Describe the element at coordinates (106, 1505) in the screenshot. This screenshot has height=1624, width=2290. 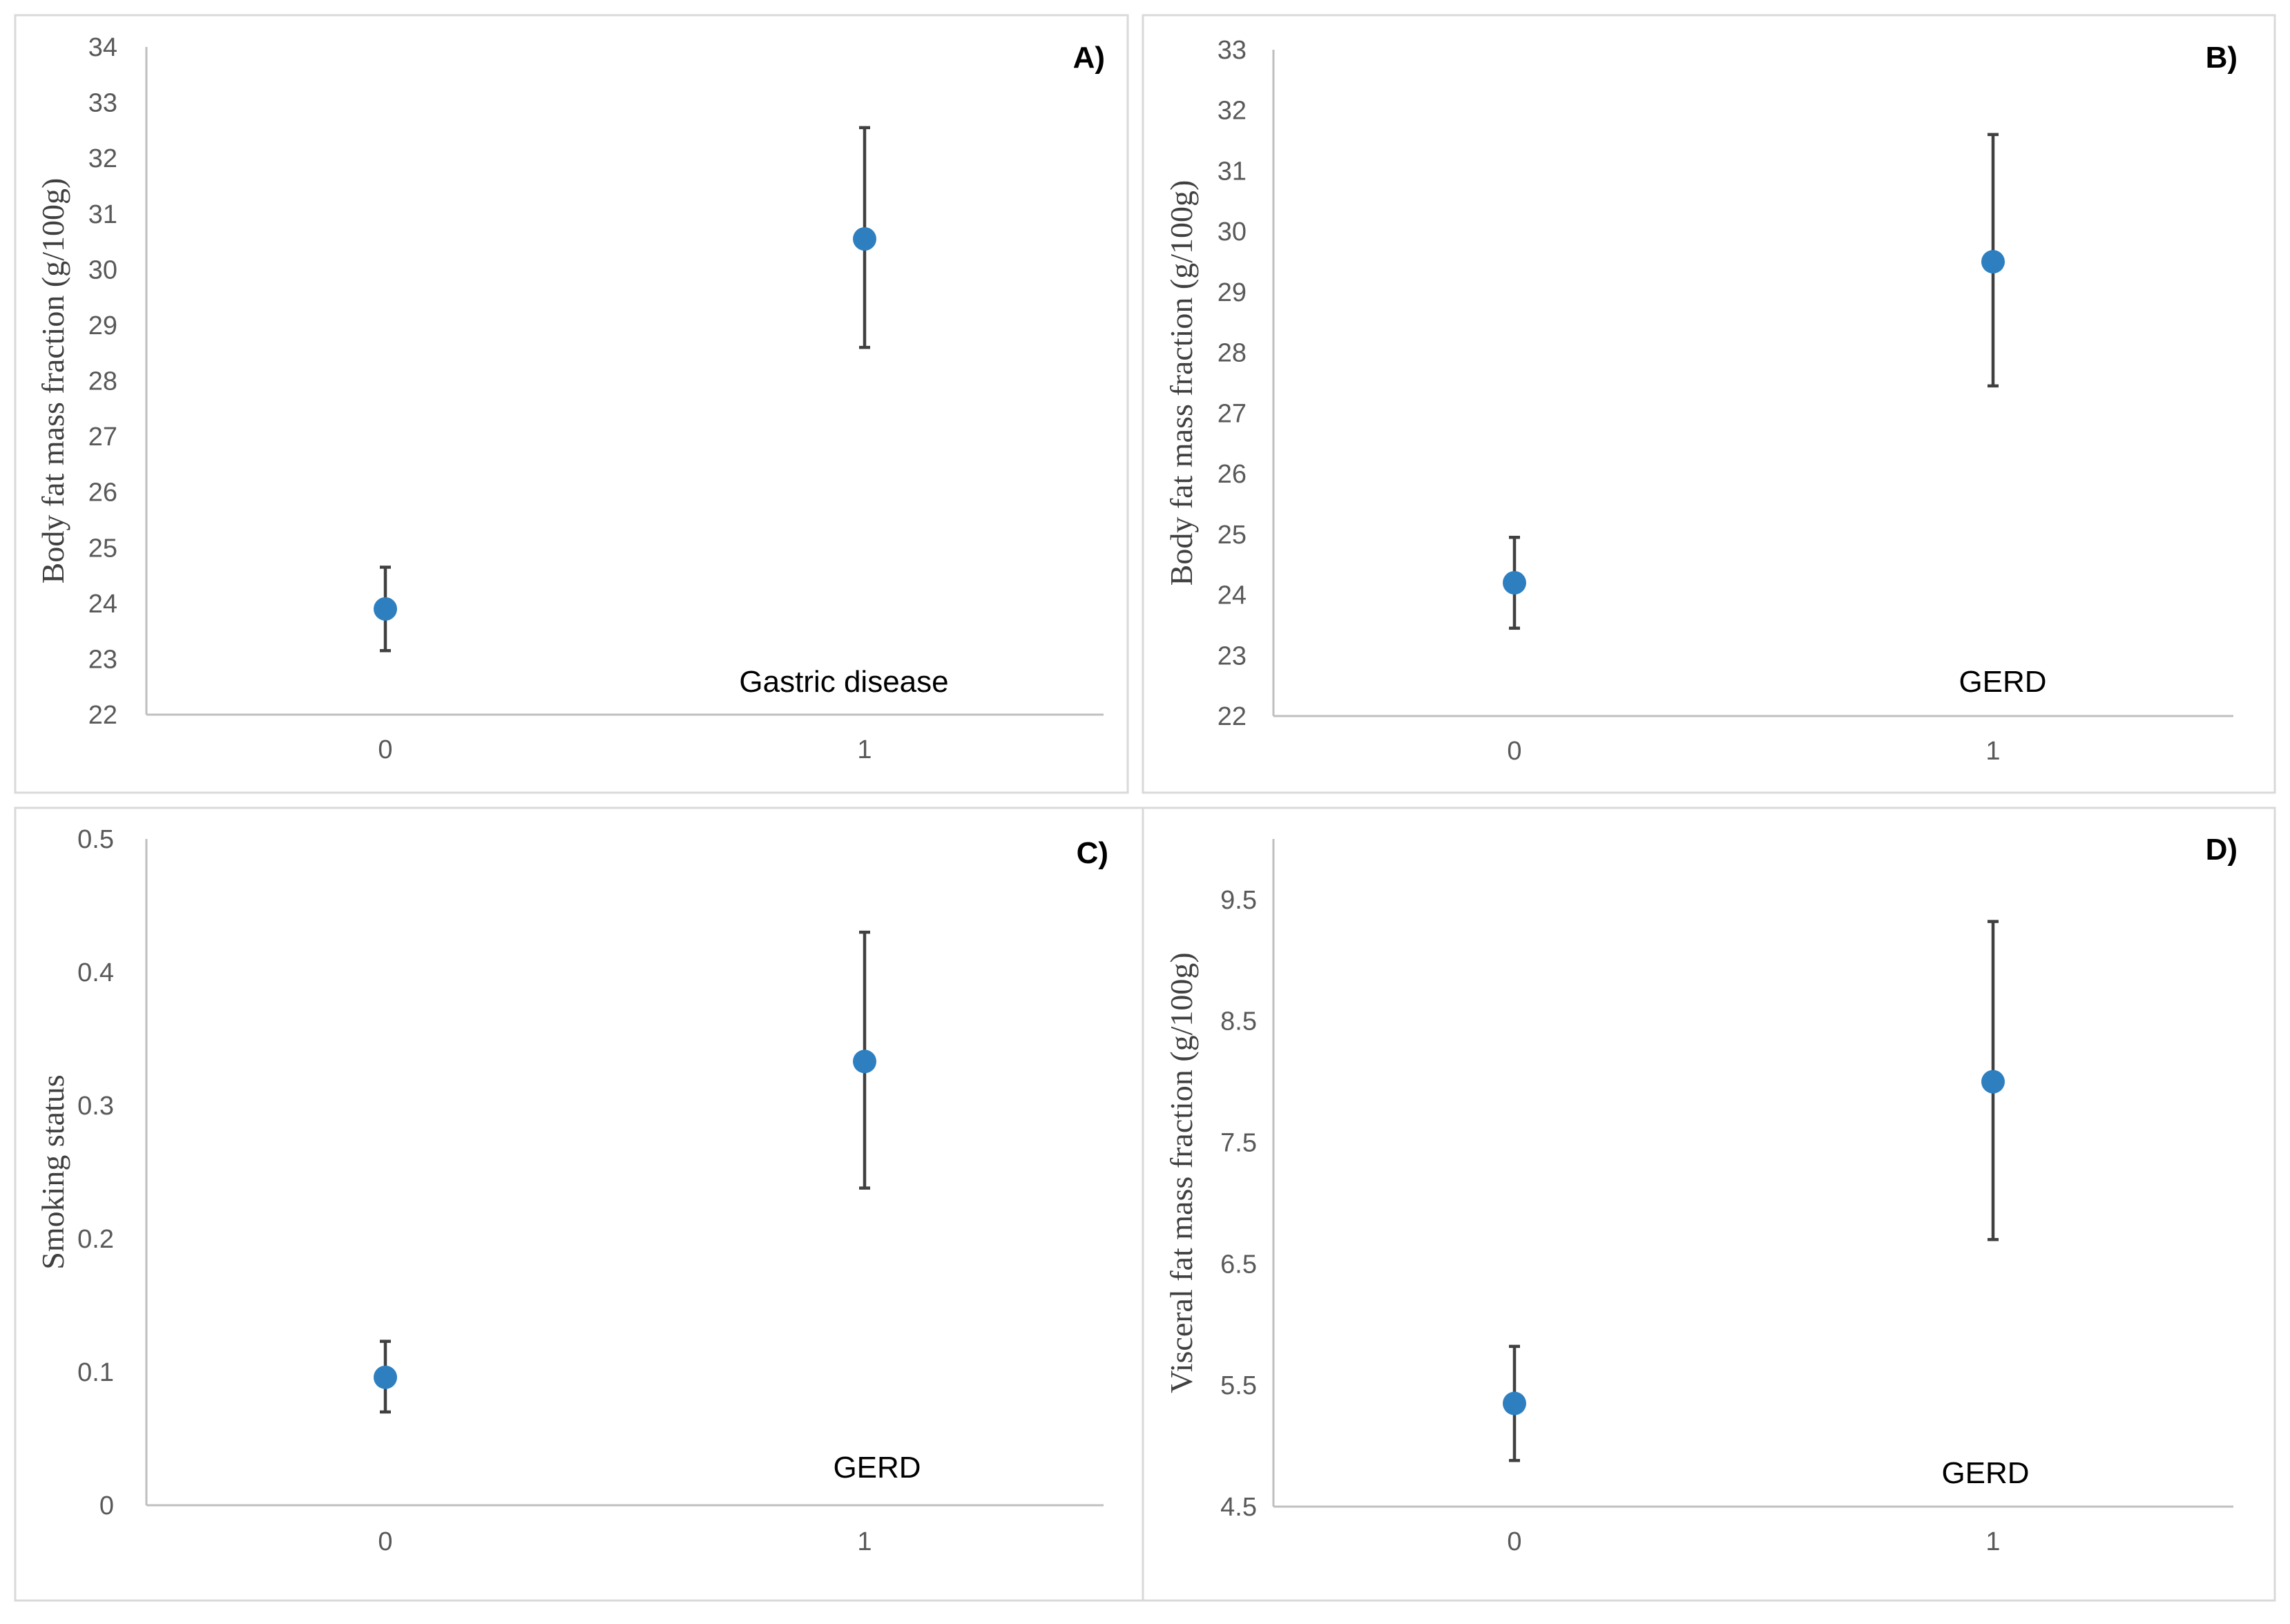
I see `y-tick-label: 0` at that location.